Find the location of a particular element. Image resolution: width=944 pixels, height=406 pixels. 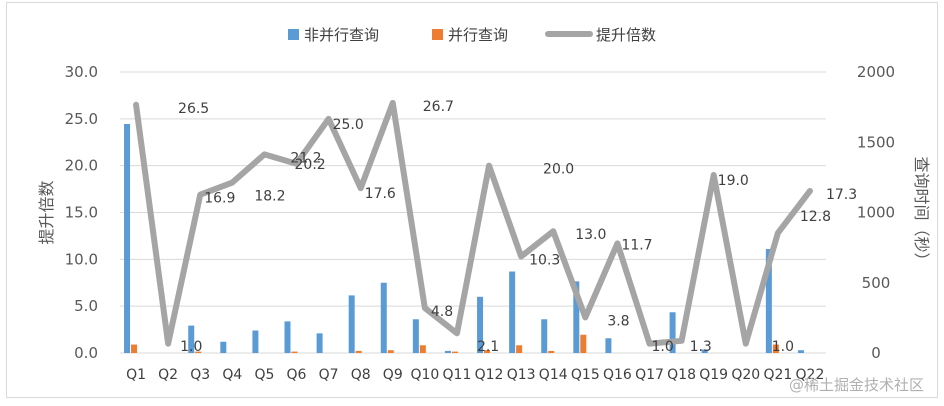

bar-non-parallel-q5 is located at coordinates (255, 341).